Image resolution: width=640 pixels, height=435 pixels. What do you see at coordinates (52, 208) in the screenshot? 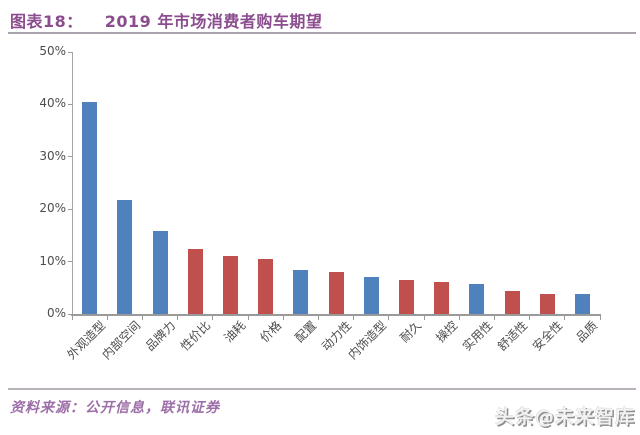
I see `y-tick-label: 20%` at bounding box center [52, 208].